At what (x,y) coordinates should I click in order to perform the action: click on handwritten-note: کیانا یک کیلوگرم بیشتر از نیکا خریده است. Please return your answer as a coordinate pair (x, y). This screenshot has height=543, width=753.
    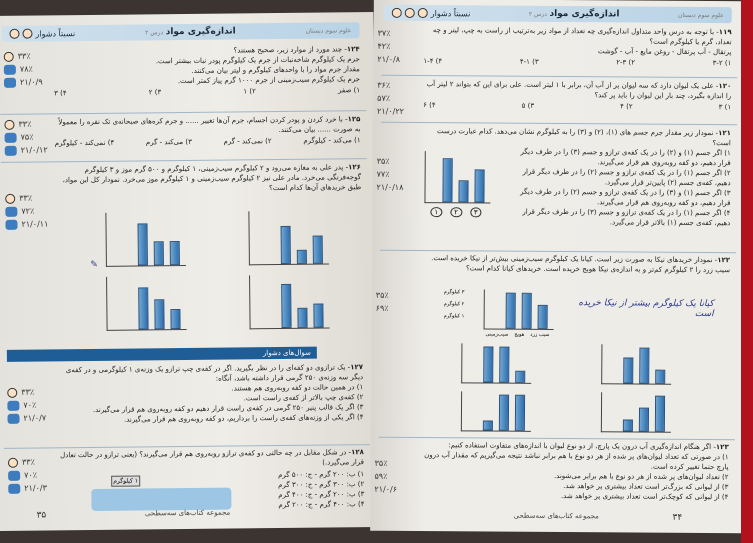
    Looking at the image, I should click on (646, 309).